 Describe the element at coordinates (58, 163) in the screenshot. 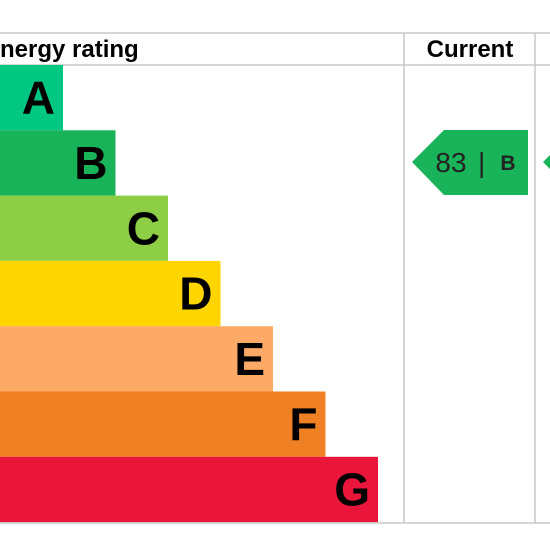

I see `band-b` at that location.